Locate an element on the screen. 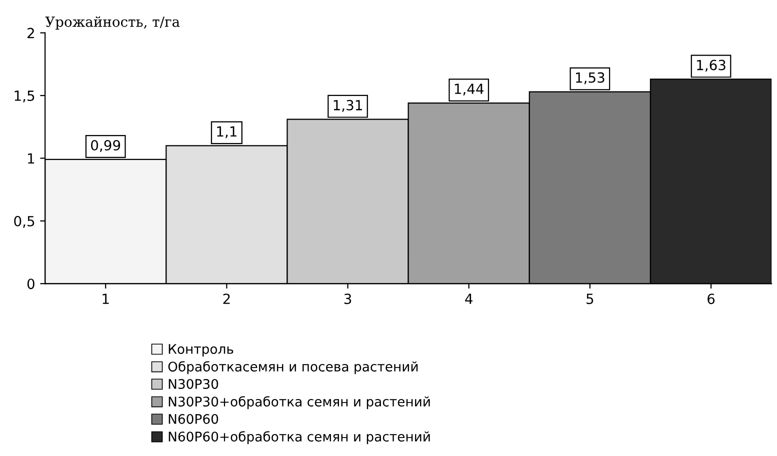  y-tick-label: 0 is located at coordinates (30, 284).